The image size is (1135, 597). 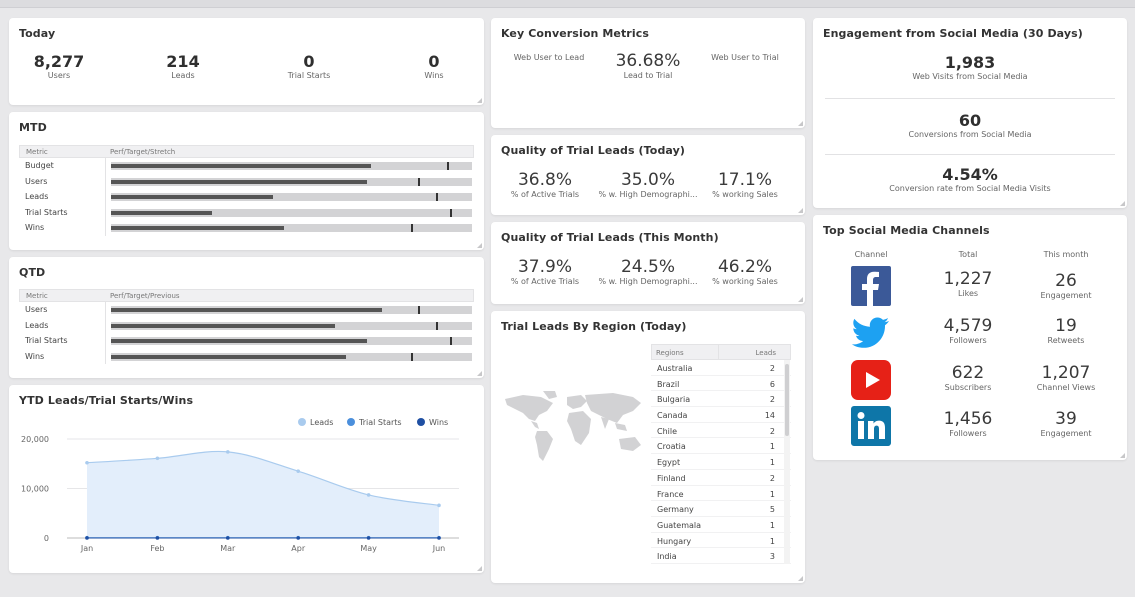 I want to click on card-title: Engagement from Social Media (30 Days), so click(x=953, y=33).